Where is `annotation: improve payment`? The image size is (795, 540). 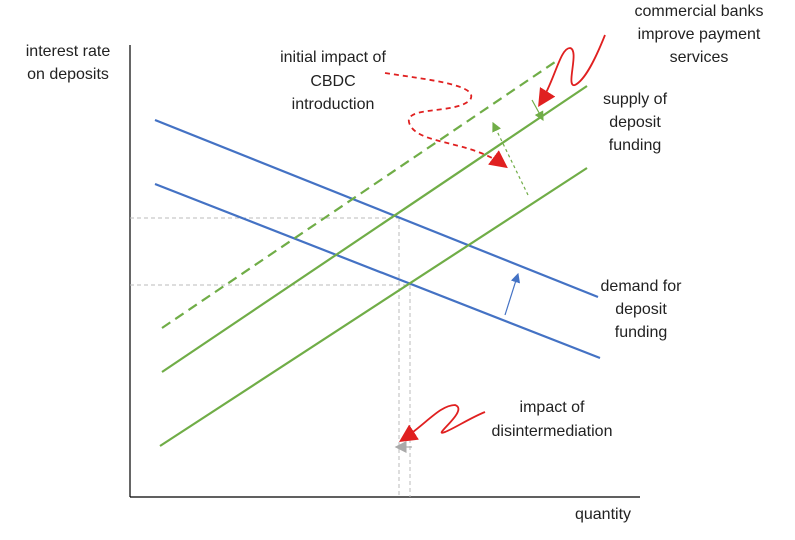
annotation: improve payment is located at coordinates (699, 34).